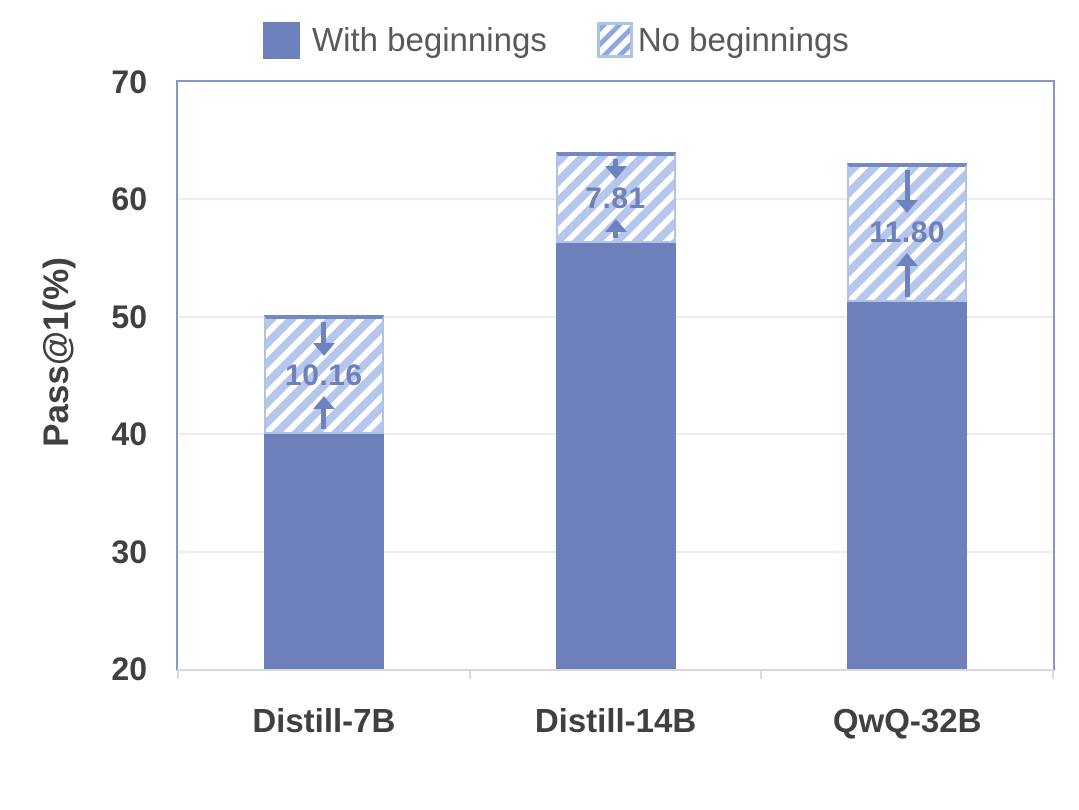  What do you see at coordinates (429, 39) in the screenshot?
I see `legend-label-with-beginnings: With beginnings` at bounding box center [429, 39].